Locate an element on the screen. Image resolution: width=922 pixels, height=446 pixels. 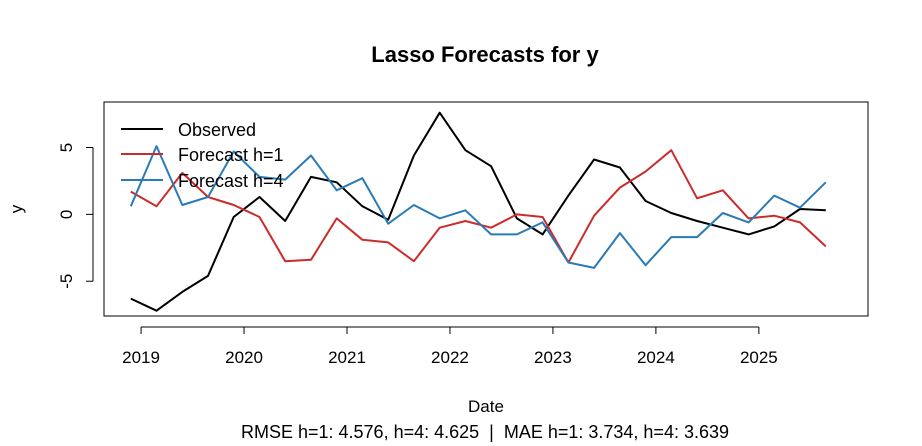
legend-label-forecast-h1: Forecast h=1 is located at coordinates (231, 155).